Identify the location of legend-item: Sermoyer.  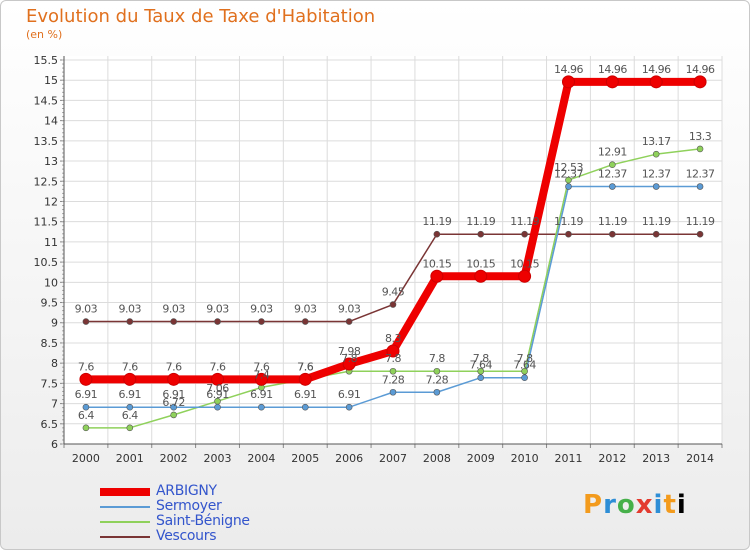
(175, 506).